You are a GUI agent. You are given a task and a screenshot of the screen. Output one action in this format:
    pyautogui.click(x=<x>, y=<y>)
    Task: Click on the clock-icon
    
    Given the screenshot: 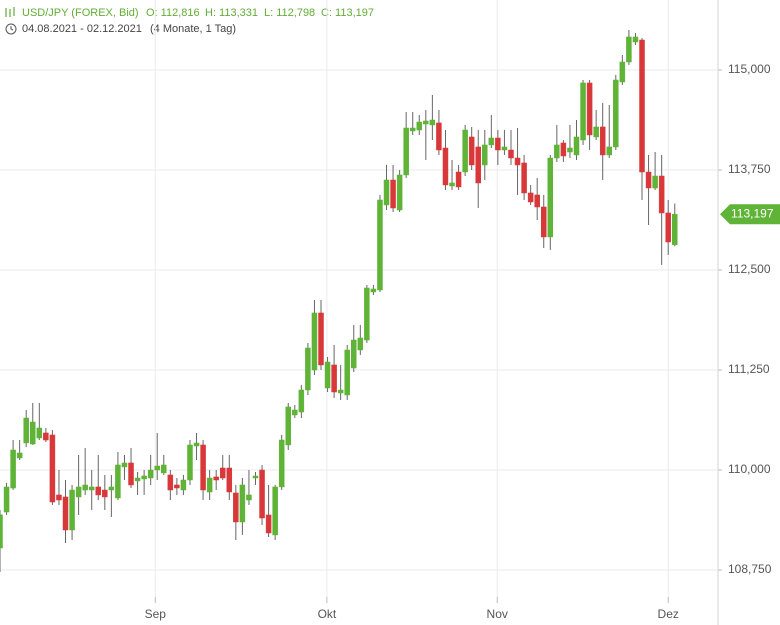 What is the action you would take?
    pyautogui.click(x=11, y=29)
    